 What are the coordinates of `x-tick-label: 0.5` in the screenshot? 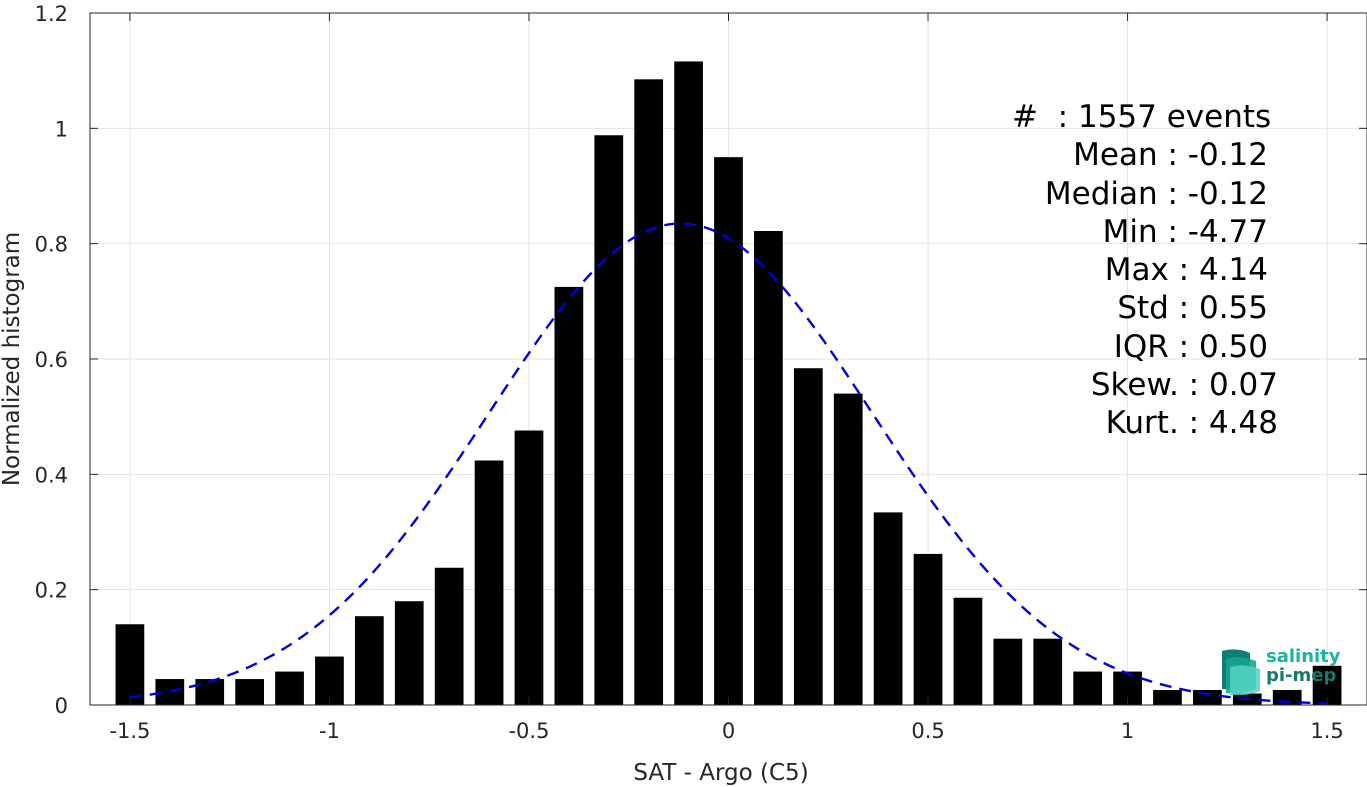 It's located at (927, 731).